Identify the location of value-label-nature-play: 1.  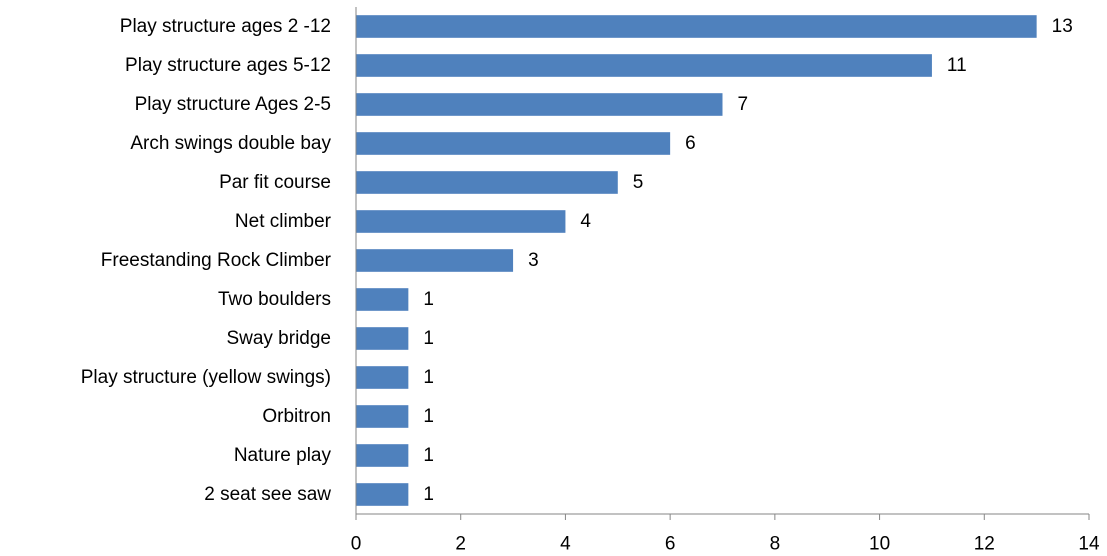
(428, 455).